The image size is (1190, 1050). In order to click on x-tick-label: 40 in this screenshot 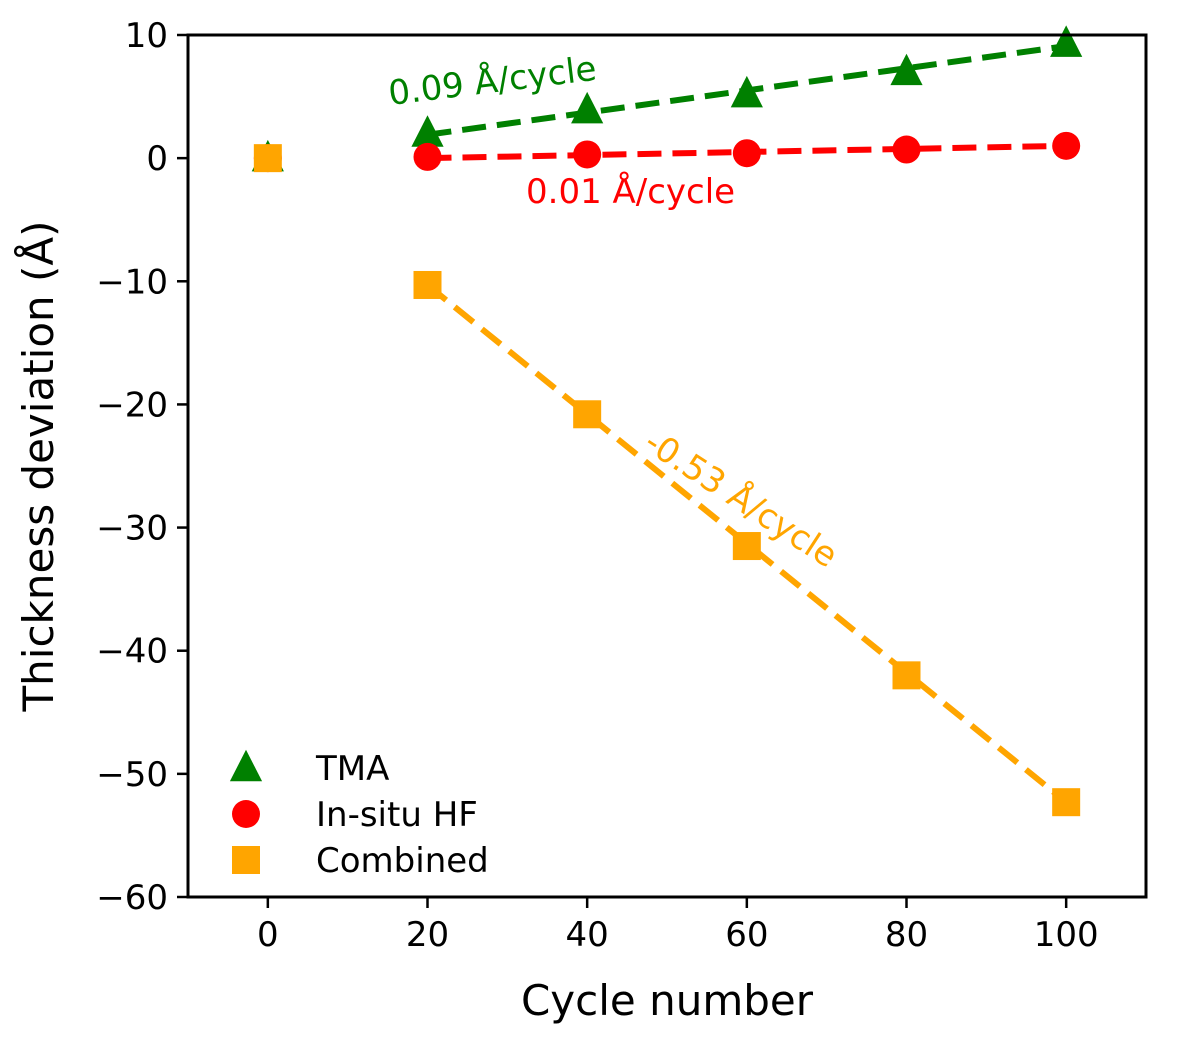, I will do `click(587, 935)`.